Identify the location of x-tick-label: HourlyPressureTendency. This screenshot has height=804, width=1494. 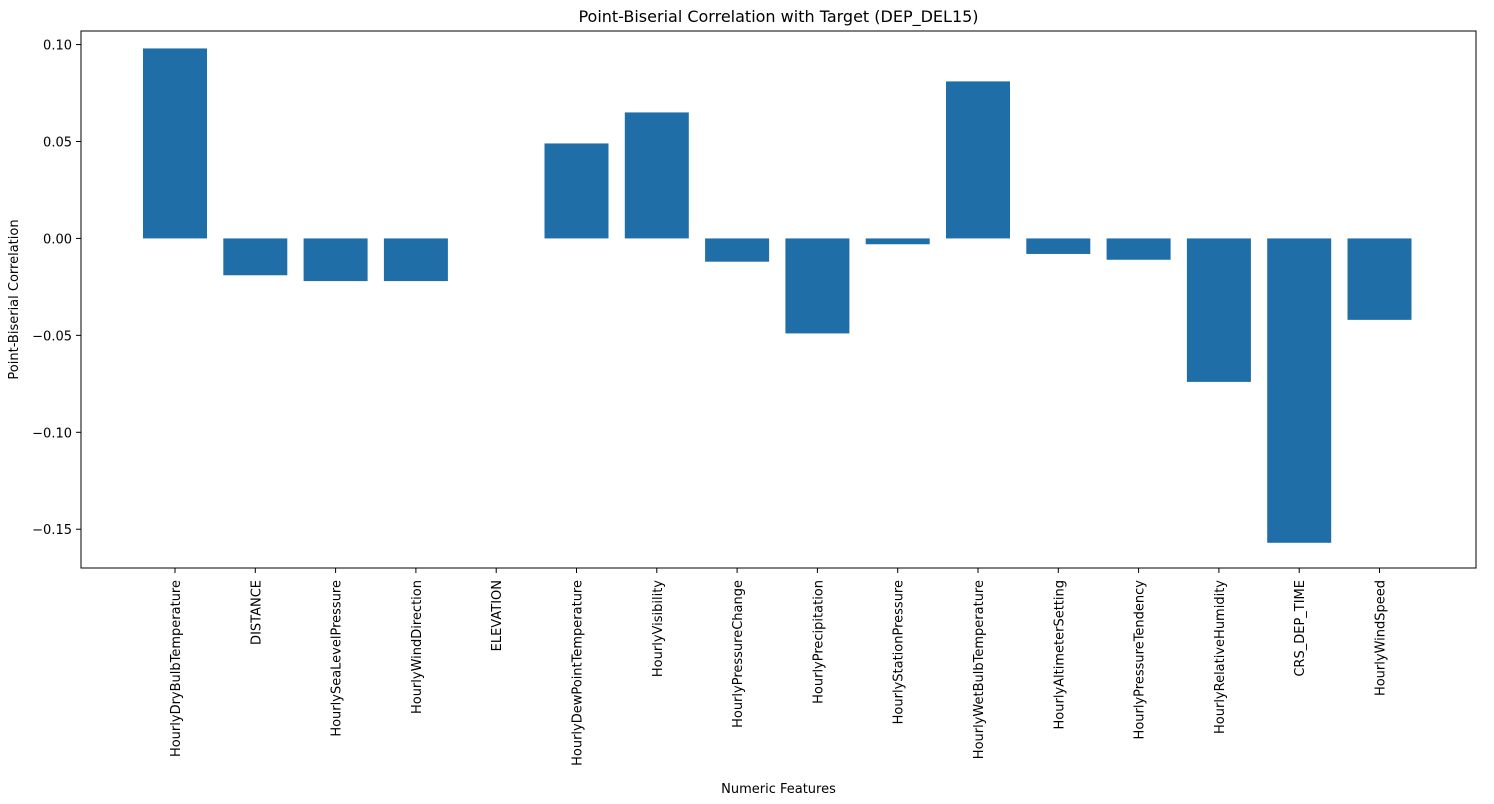
(1140, 660).